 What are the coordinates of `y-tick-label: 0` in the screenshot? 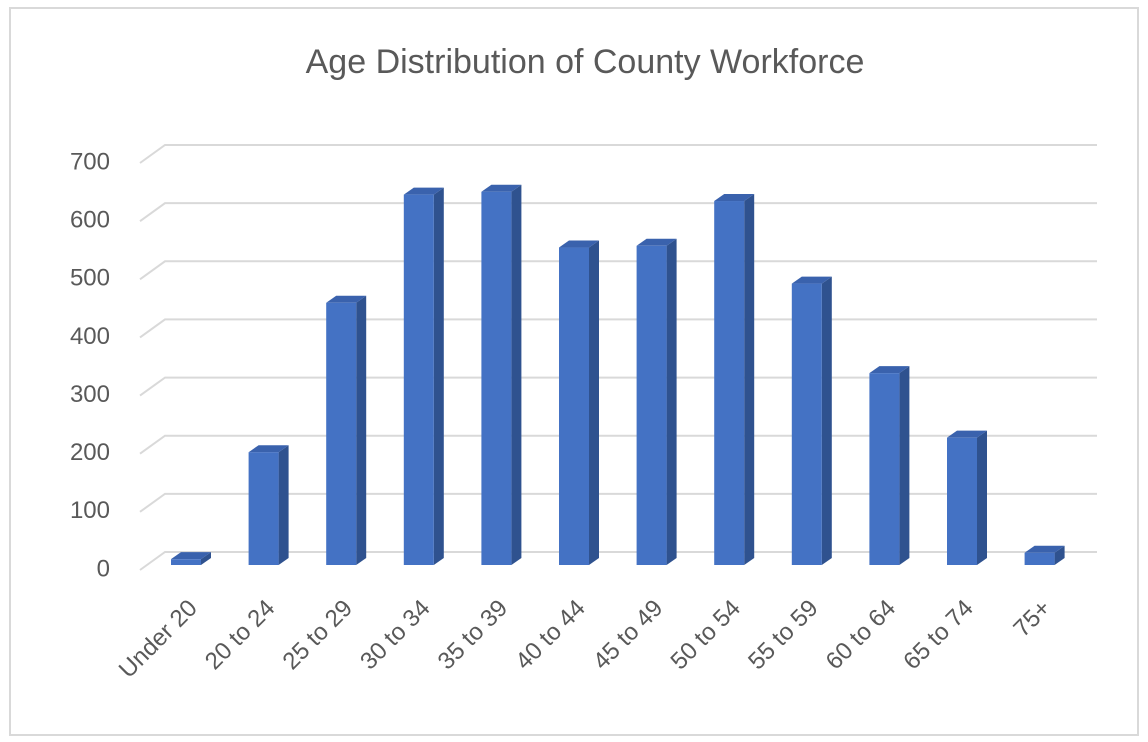 It's located at (103, 568).